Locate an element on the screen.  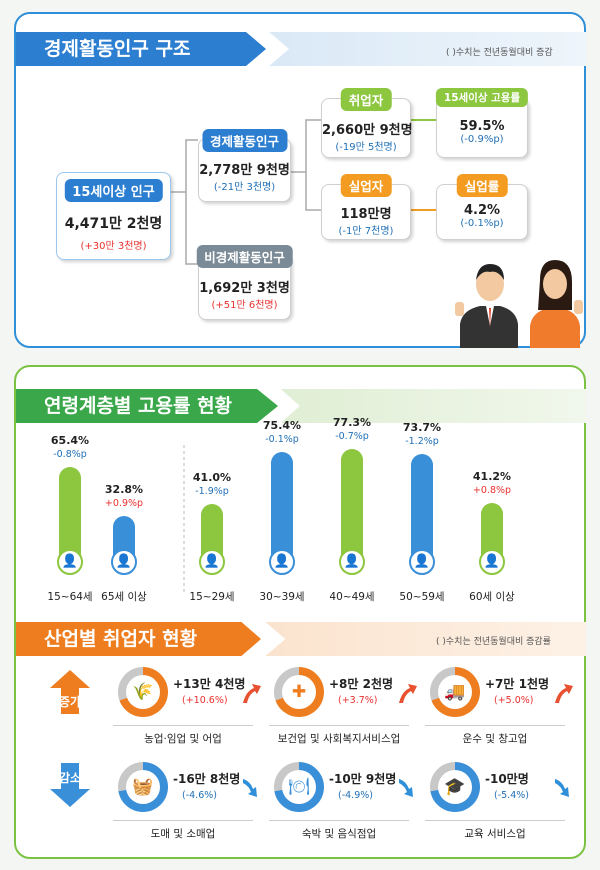
age-value-label: 41.0% is located at coordinates (212, 477).